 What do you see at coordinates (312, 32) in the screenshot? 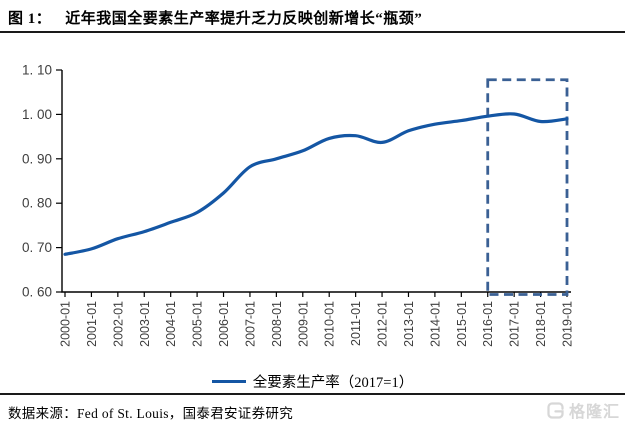
I see `title-divider` at bounding box center [312, 32].